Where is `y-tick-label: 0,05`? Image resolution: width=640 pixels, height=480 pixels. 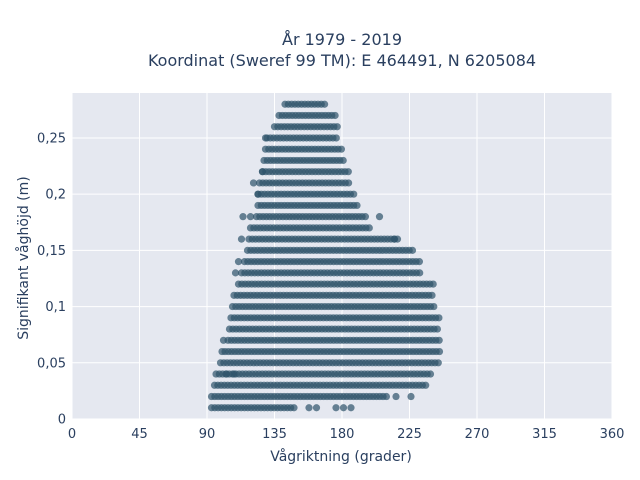 y-tick-label: 0,05 is located at coordinates (51, 363).